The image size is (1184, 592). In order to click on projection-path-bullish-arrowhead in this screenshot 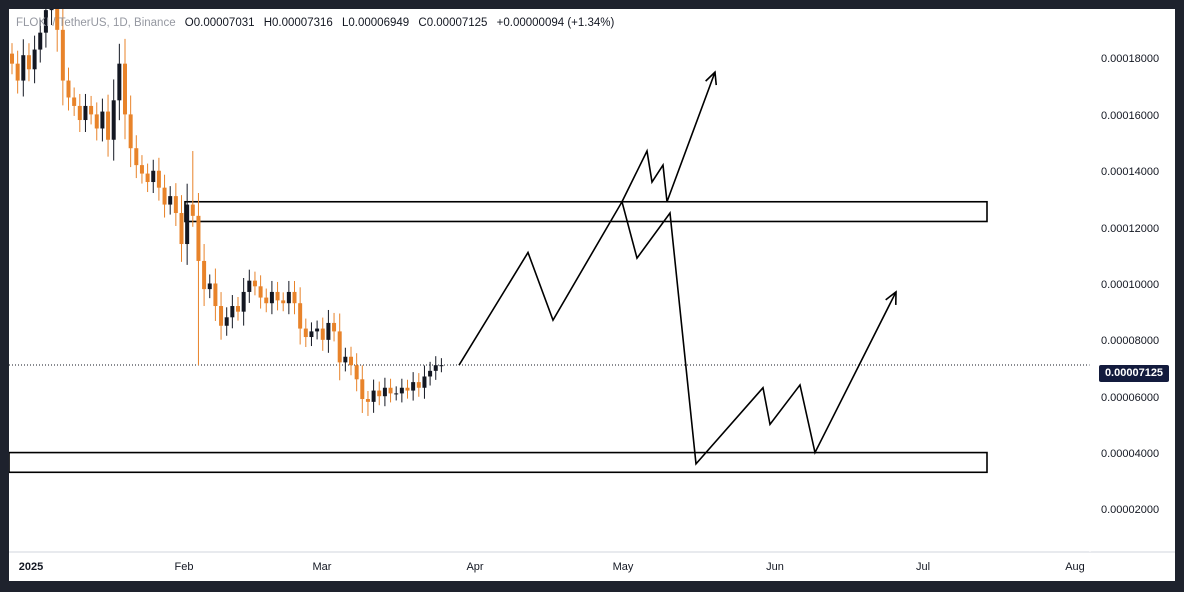, I will do `click(711, 78)`.